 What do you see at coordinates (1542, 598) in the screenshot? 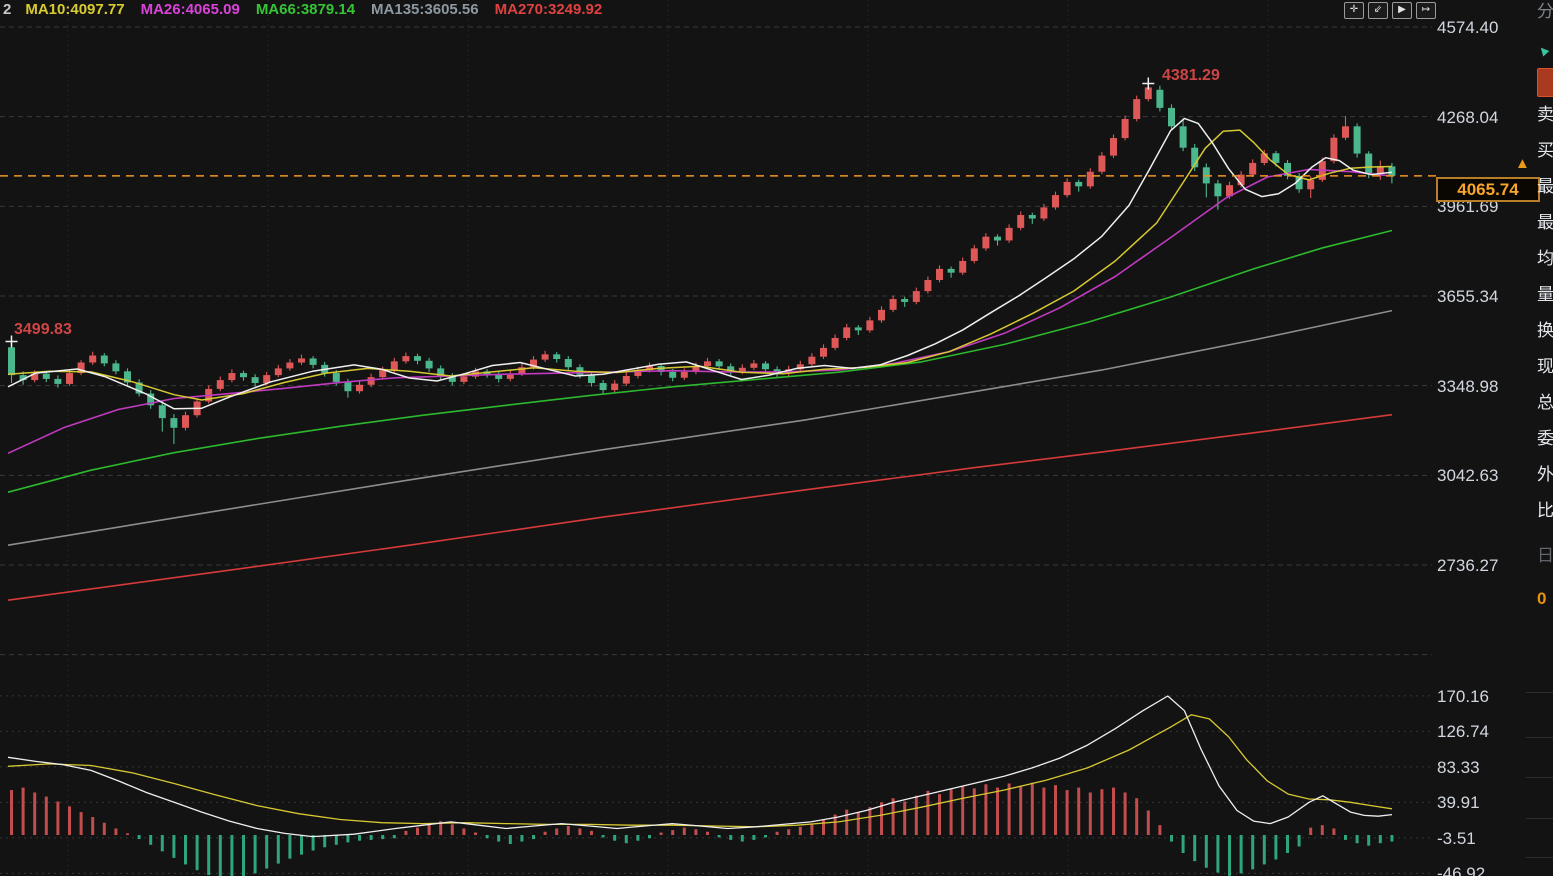
I see `quote-panel-zero-value: 0` at bounding box center [1542, 598].